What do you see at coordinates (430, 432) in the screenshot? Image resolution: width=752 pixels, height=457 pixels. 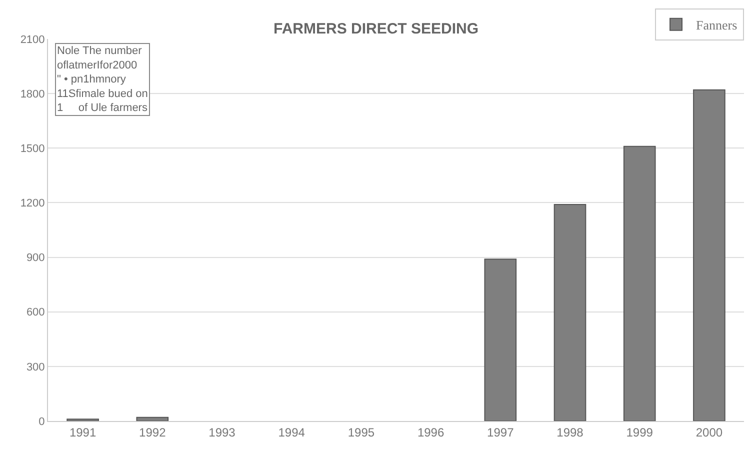 I see `x-tick-label: 1996` at bounding box center [430, 432].